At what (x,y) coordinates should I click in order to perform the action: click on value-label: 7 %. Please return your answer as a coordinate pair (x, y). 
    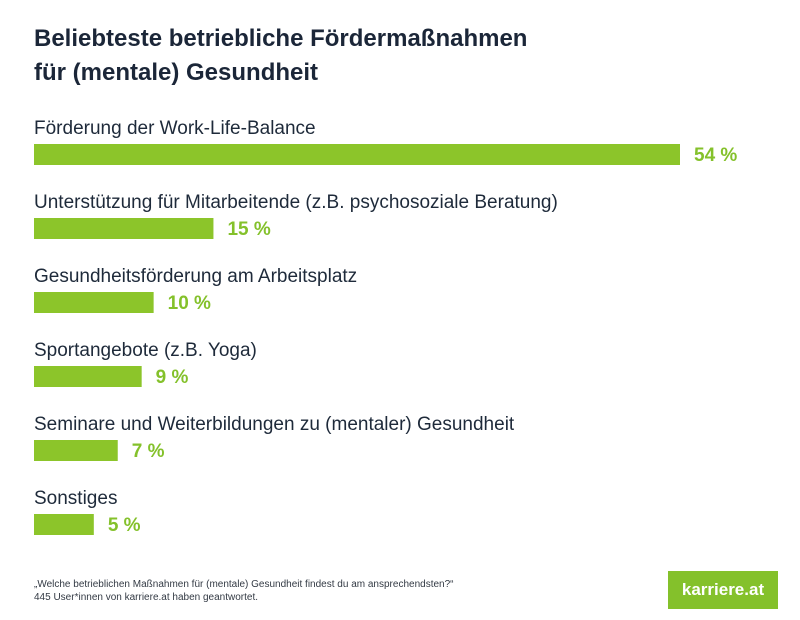
    Looking at the image, I should click on (148, 451).